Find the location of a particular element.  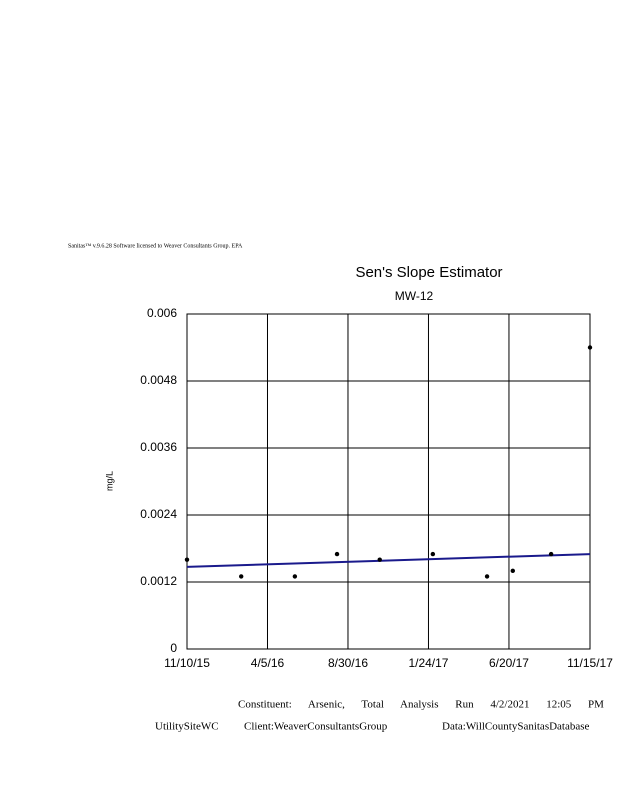

x-tick-label: 1/24/17 is located at coordinates (428, 663).